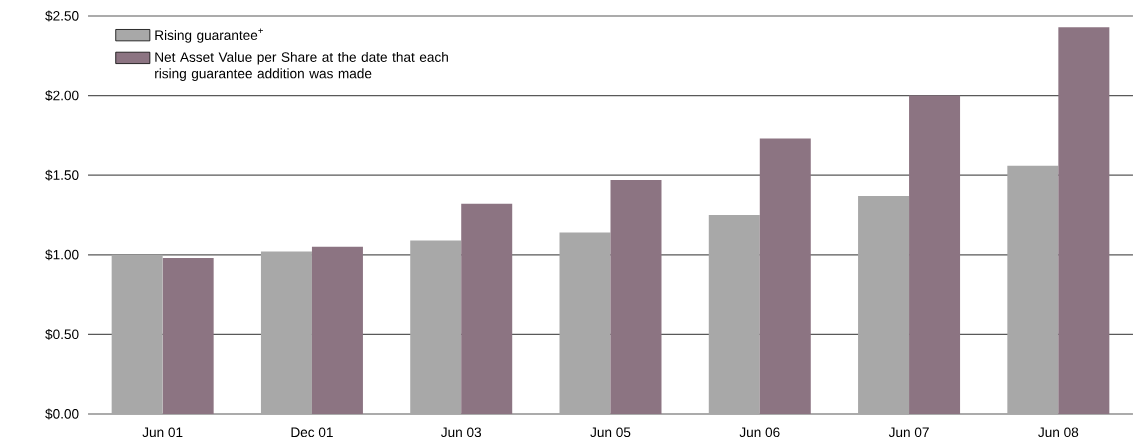 This screenshot has height=443, width=1133. What do you see at coordinates (62, 255) in the screenshot?
I see `y-tick-label: $1.00` at bounding box center [62, 255].